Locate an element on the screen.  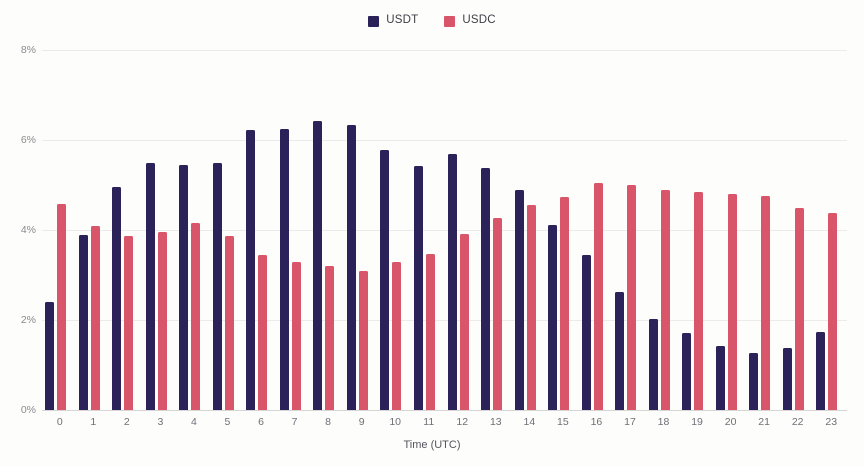
x-axis-title: Time (UTC) is located at coordinates (432, 445).